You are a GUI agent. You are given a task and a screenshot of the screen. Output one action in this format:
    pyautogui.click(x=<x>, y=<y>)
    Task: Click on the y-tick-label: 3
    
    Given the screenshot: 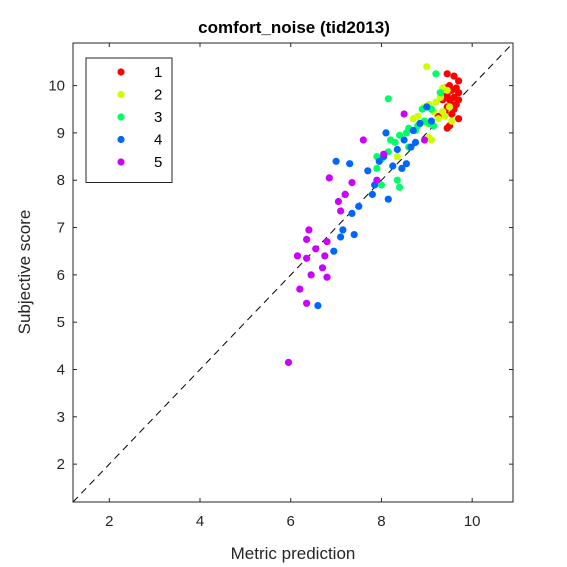 What is the action you would take?
    pyautogui.click(x=61, y=417)
    